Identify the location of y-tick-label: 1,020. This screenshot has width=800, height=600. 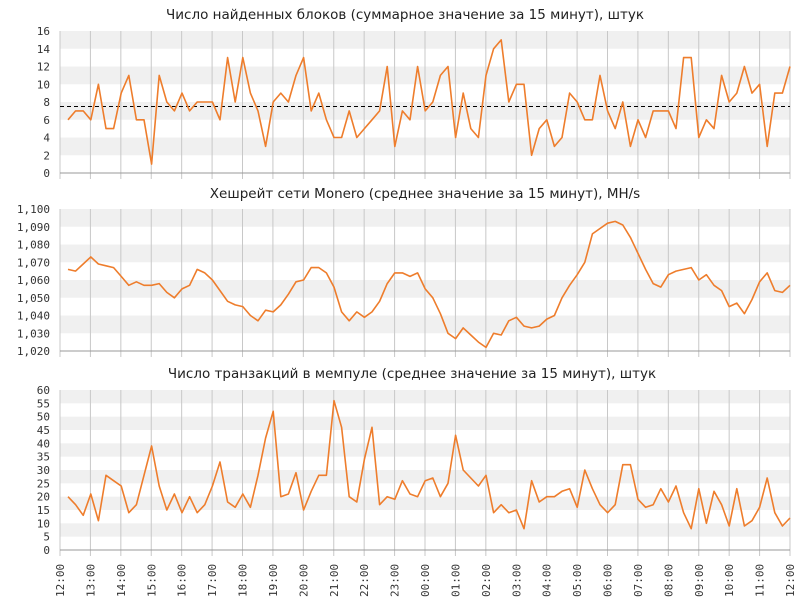
(33, 351).